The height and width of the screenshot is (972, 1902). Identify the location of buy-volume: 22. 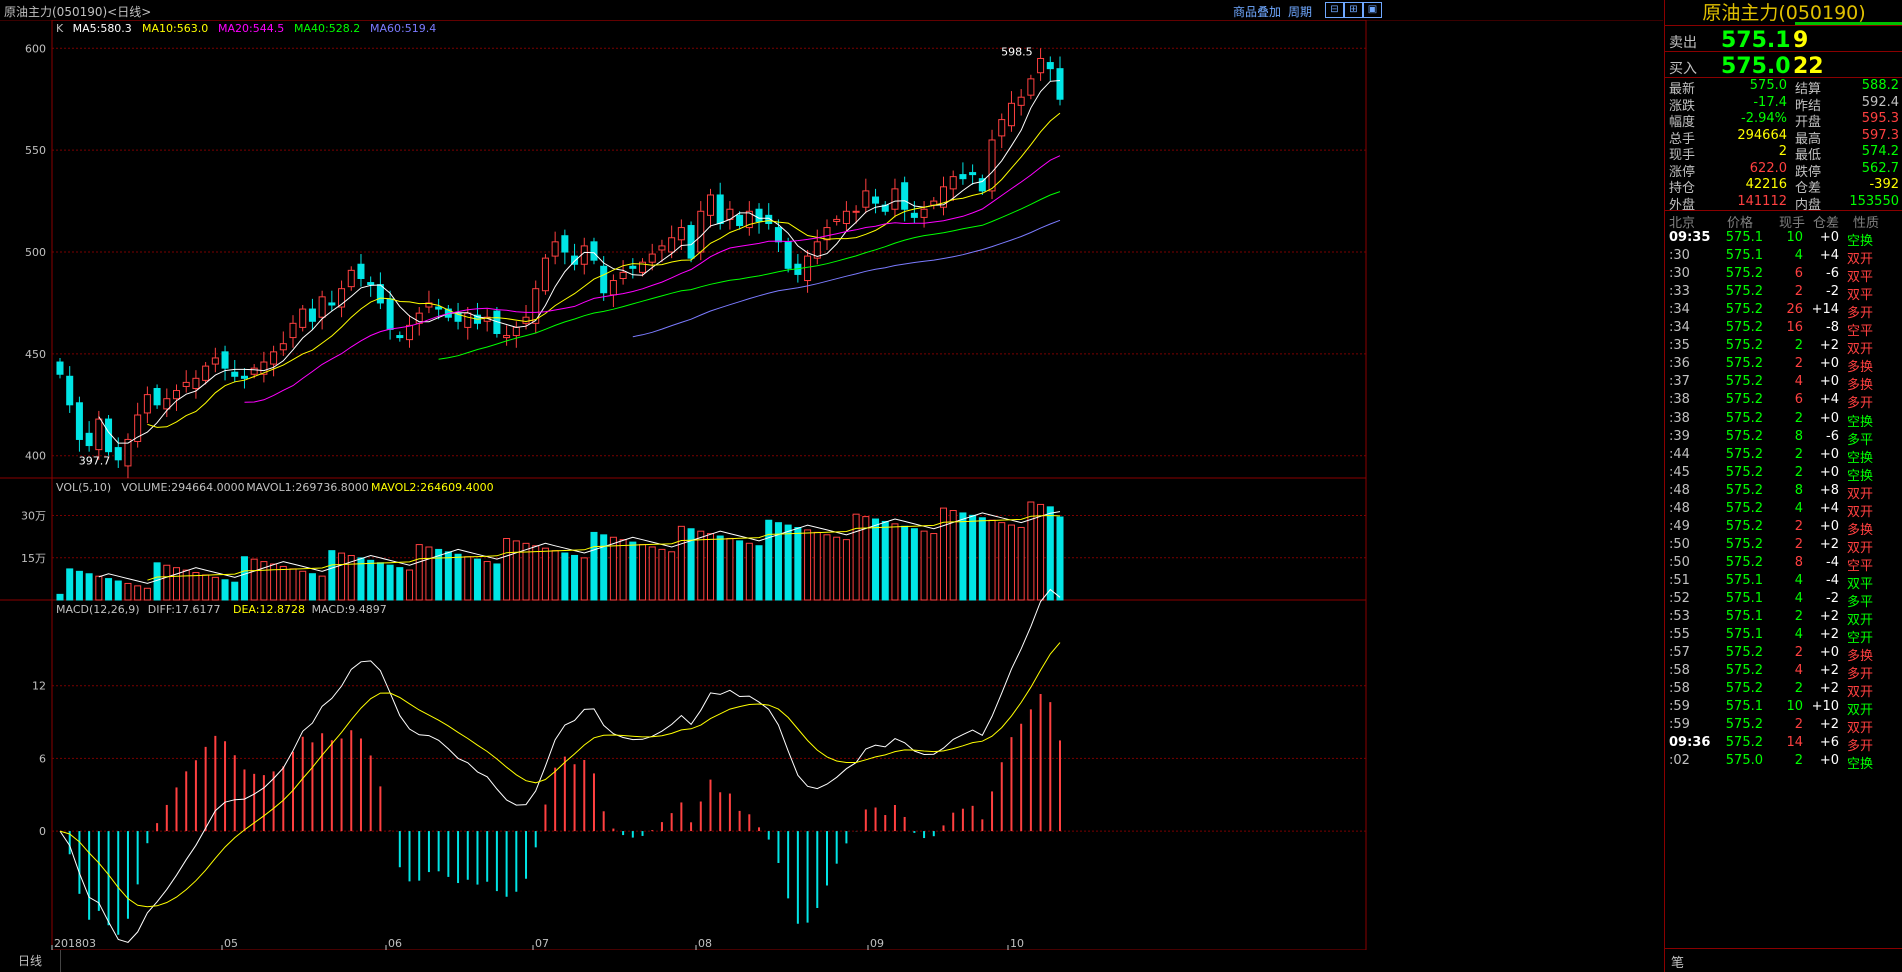
(1808, 66).